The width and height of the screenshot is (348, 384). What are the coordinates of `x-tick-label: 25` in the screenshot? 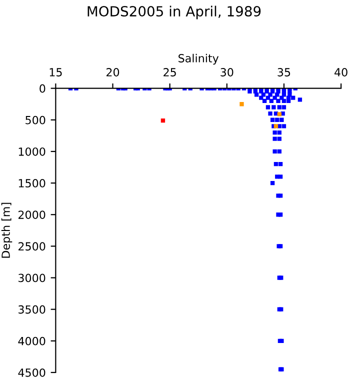 It's located at (170, 72).